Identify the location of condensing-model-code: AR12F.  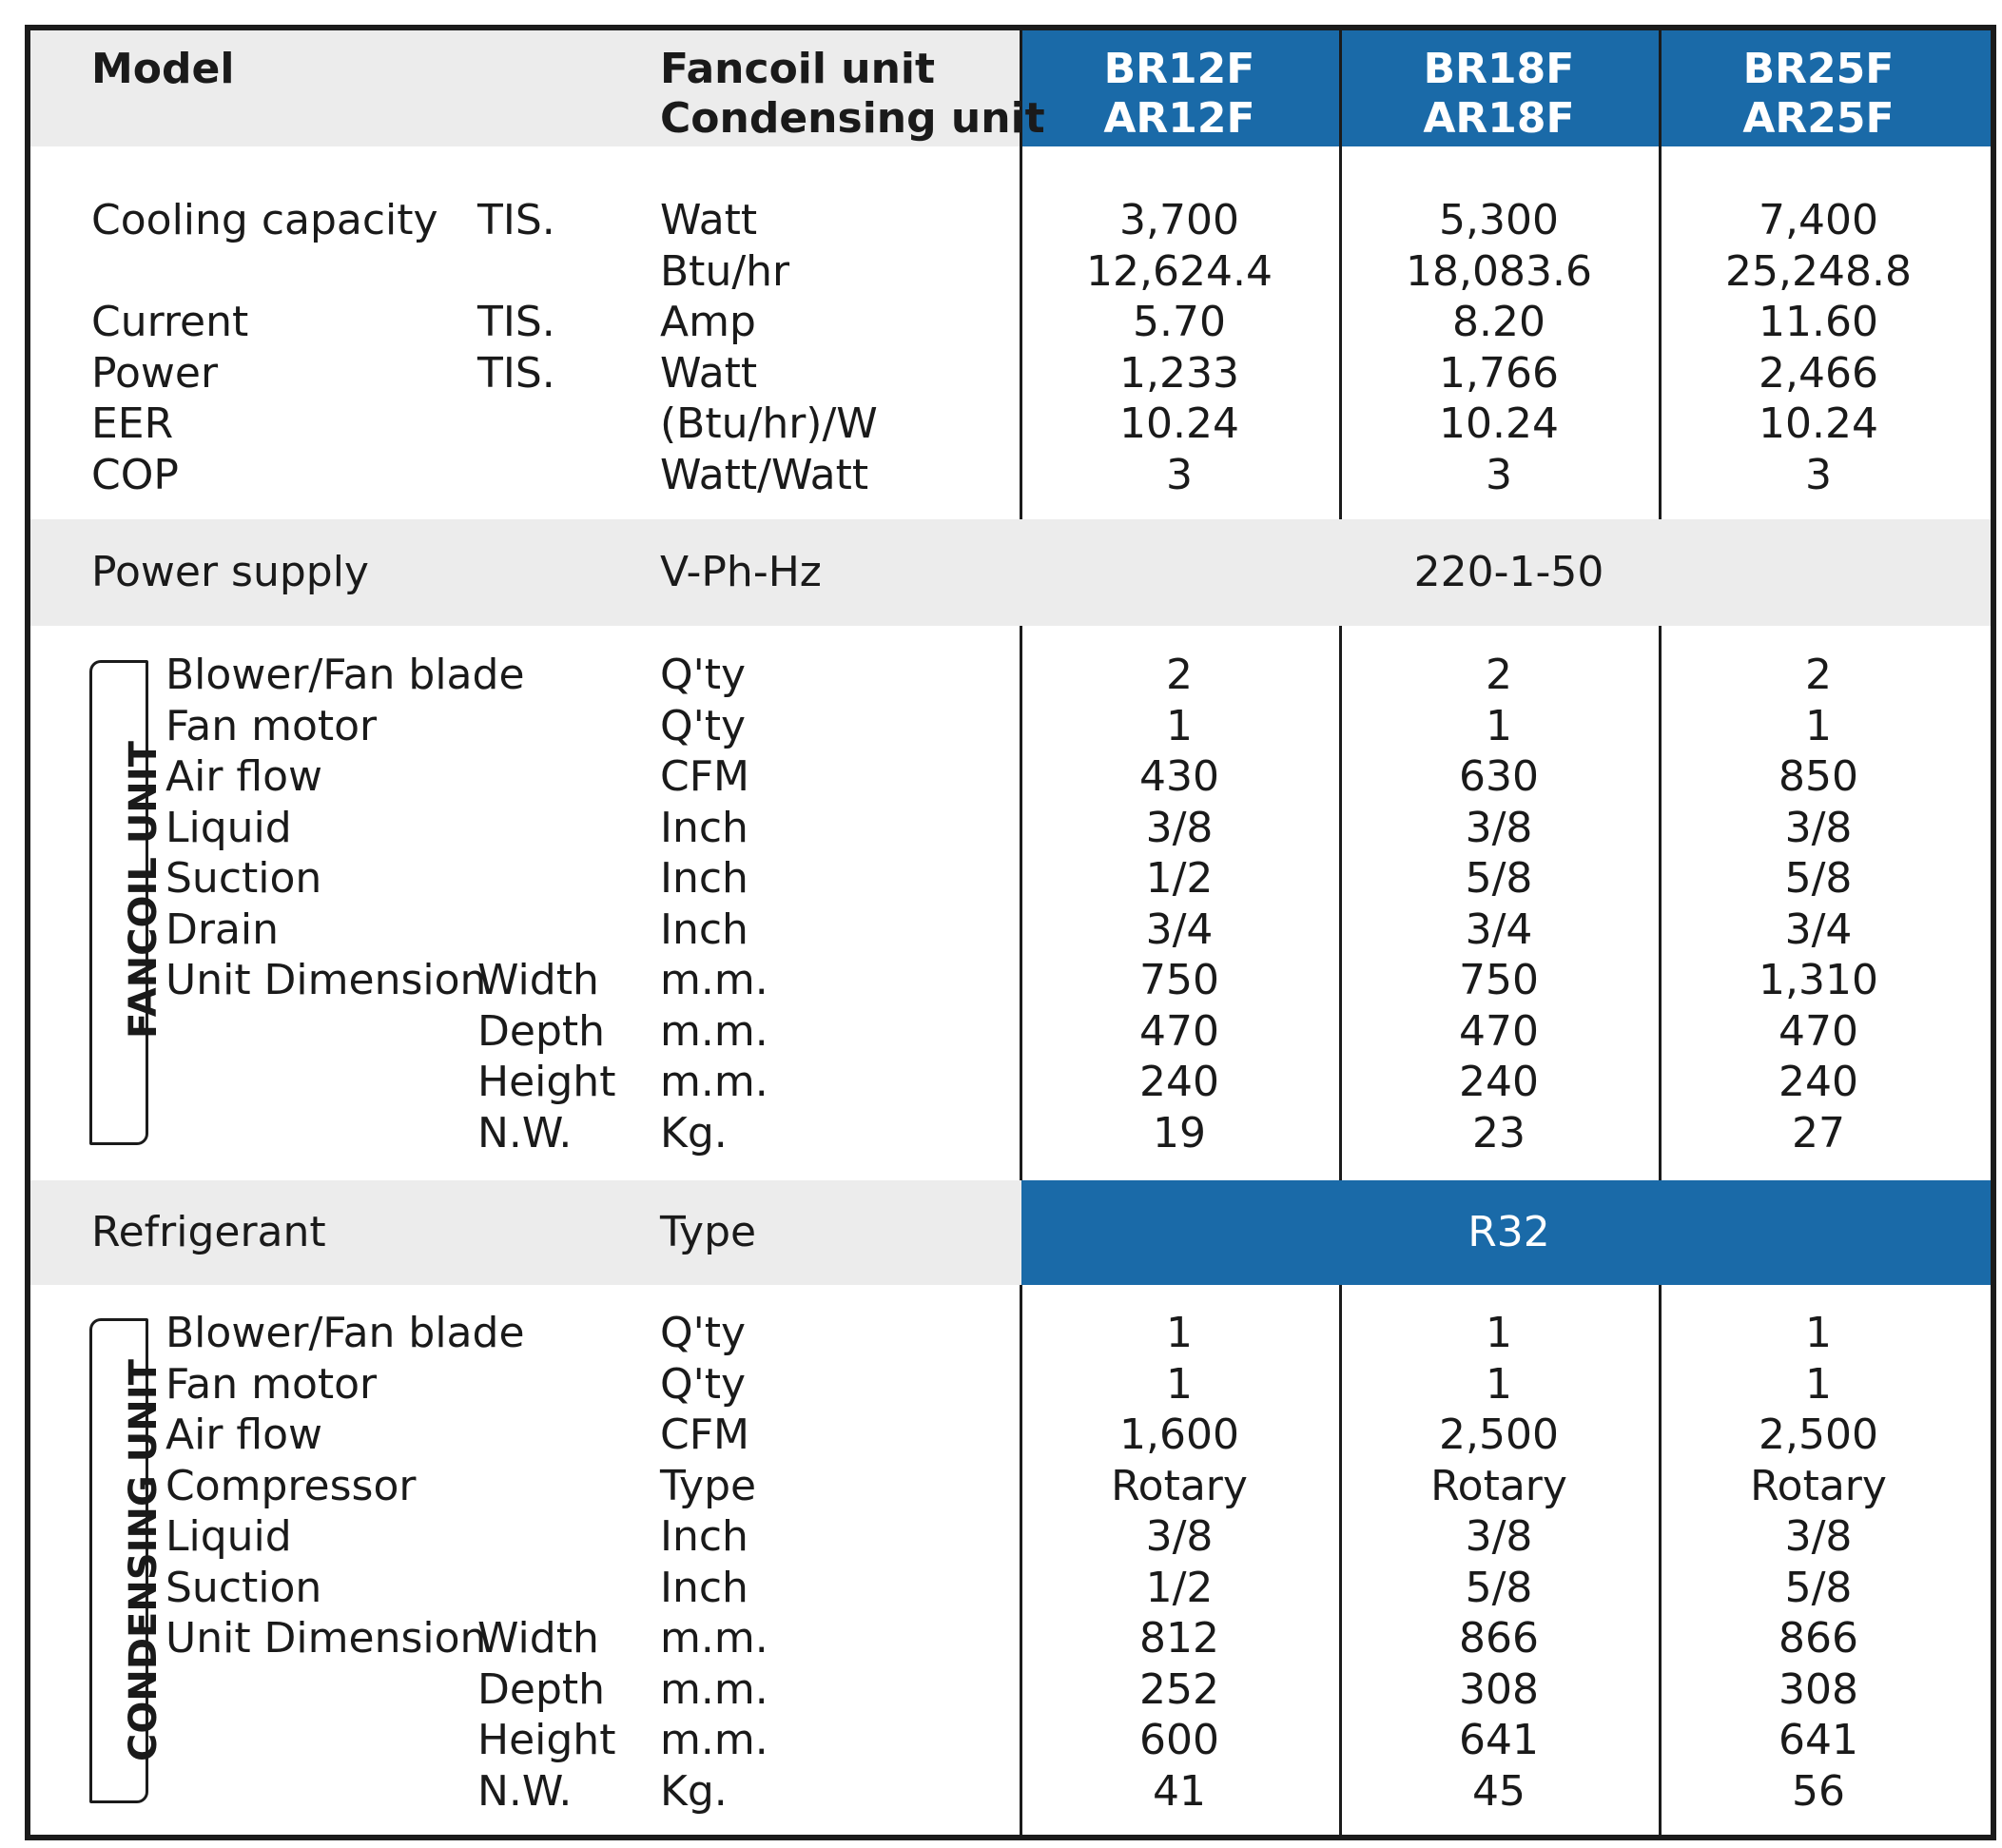
(1179, 118).